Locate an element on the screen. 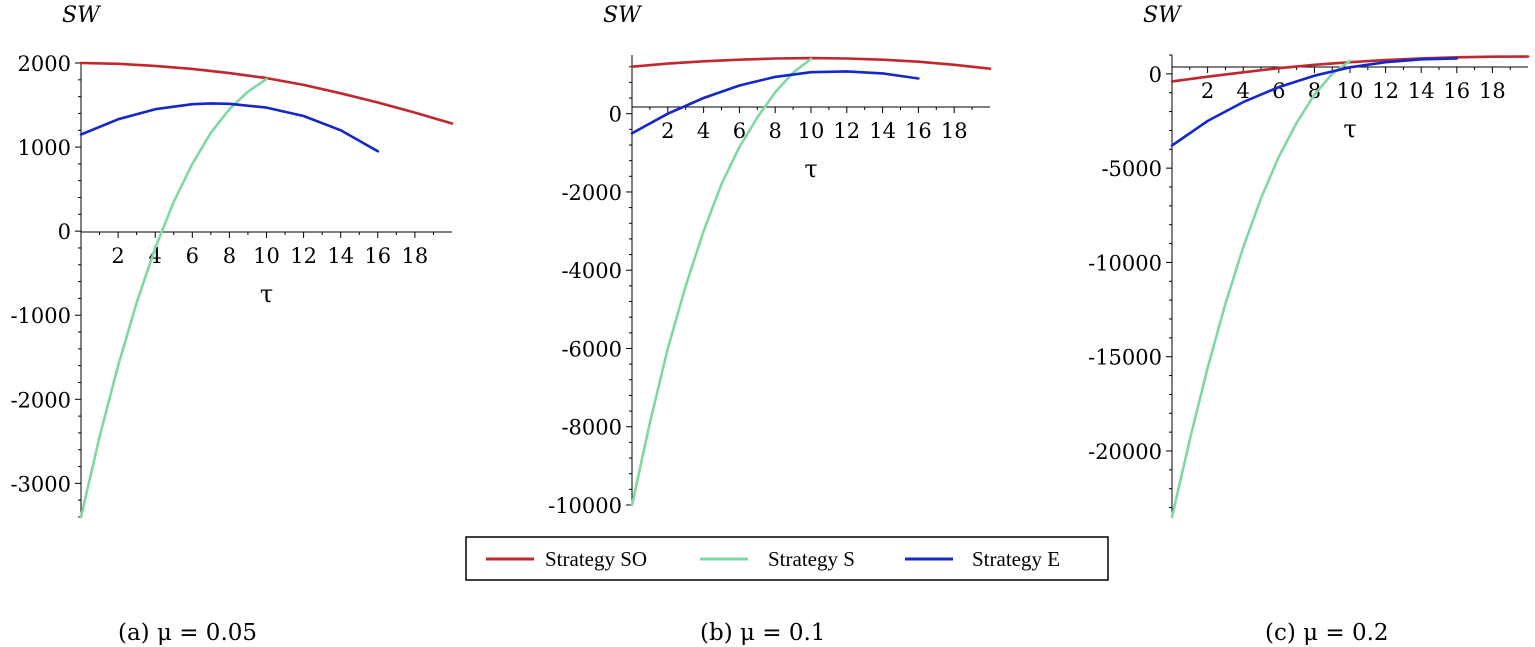  legend: Strategy SO Strategy S Strategy E is located at coordinates (787, 558).